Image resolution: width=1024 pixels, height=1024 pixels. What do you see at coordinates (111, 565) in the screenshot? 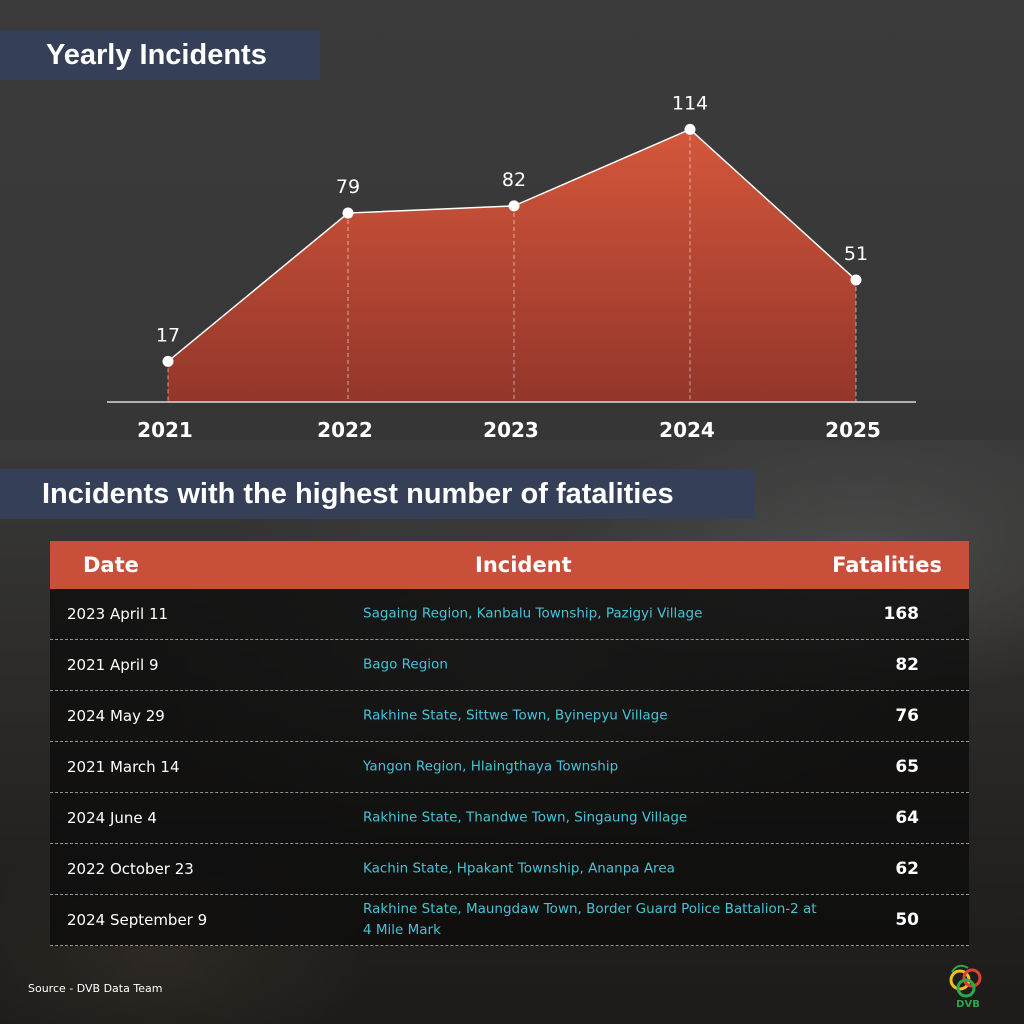
I see `header-date: Date` at bounding box center [111, 565].